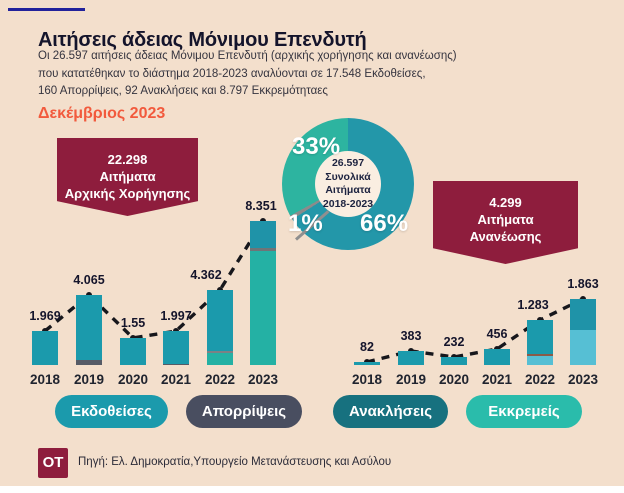 This screenshot has width=624, height=493. I want to click on donut-center-line4: 2018-2023, so click(348, 203).